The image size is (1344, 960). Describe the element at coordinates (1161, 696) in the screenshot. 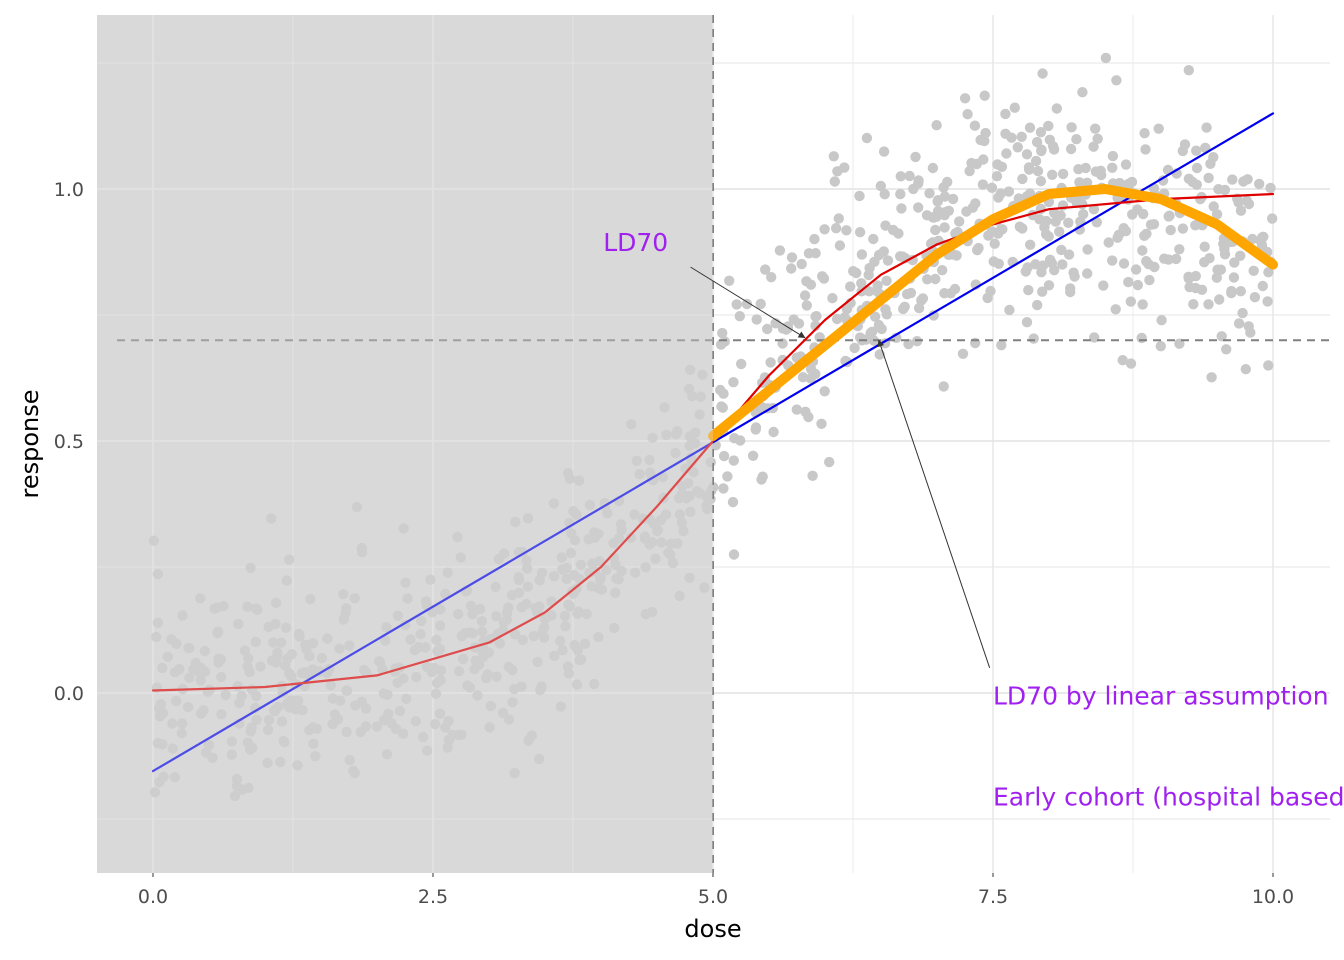

I see `annotation-label: LD70 by linear assumption` at that location.